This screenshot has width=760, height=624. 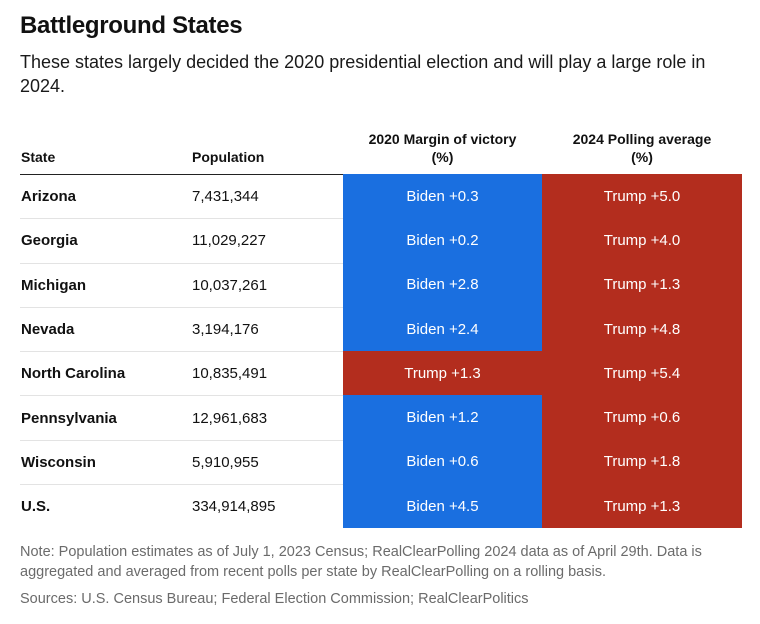 I want to click on cell-population: 7,431,344, so click(x=225, y=197).